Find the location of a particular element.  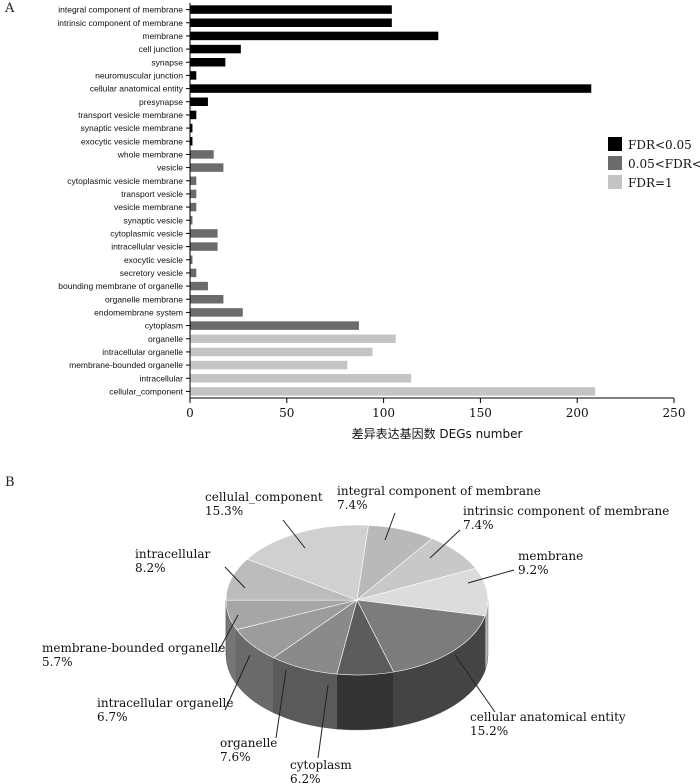

y-tick-label: presynapse is located at coordinates (161, 102).